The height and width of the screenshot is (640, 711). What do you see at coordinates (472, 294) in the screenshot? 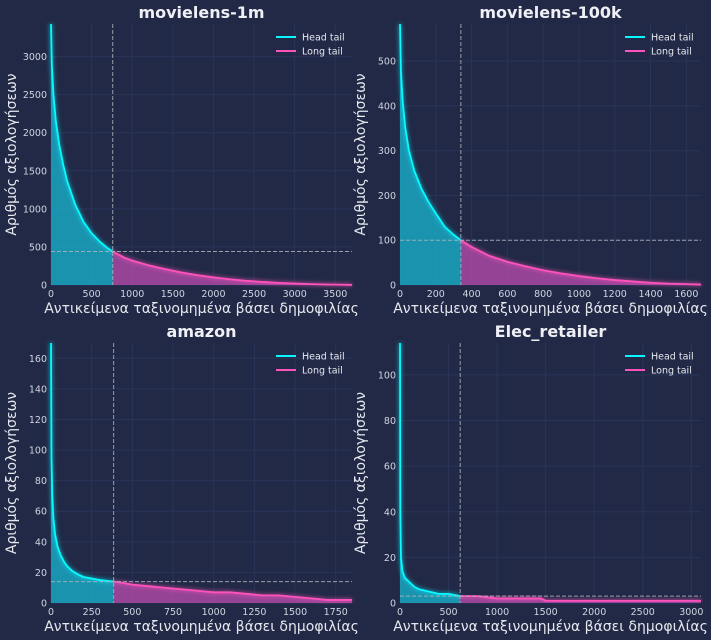
I see `x-tick-label: 400` at bounding box center [472, 294].